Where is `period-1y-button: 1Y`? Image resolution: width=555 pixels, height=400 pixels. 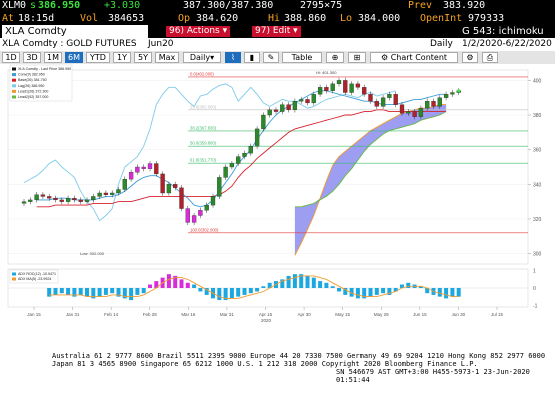
period-1y-button: 1Y is located at coordinates (122, 57).